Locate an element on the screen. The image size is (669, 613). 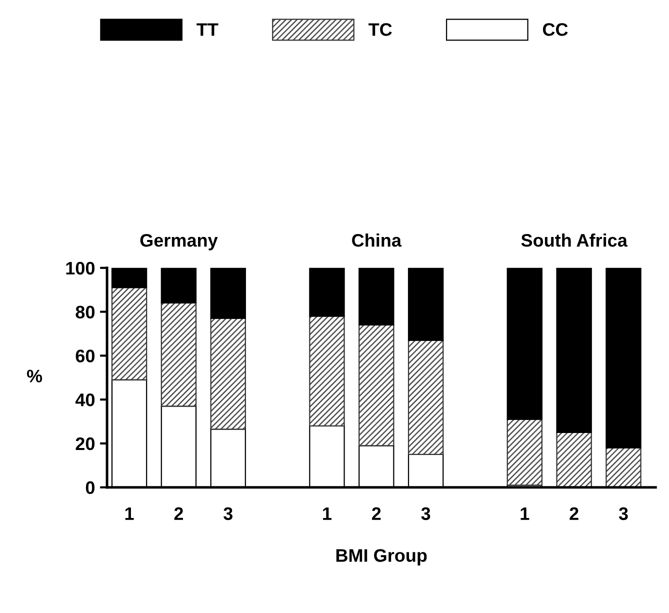
y-tick-label: 20 is located at coordinates (85, 443).